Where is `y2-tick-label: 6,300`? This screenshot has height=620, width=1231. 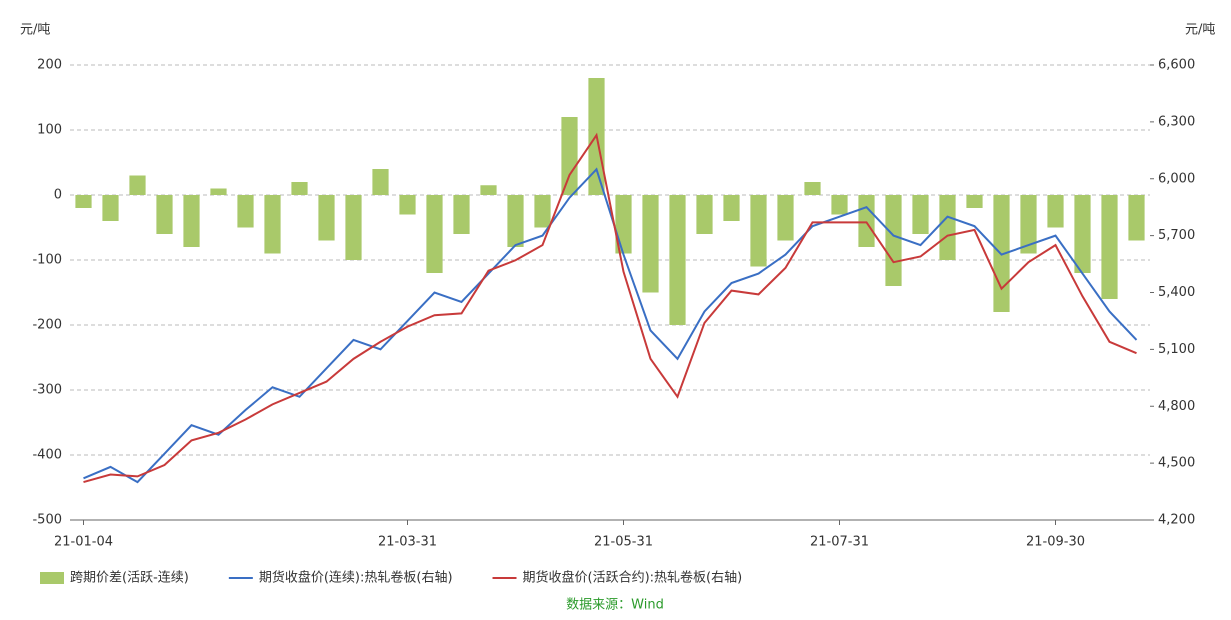 y2-tick-label: 6,300 is located at coordinates (1176, 121).